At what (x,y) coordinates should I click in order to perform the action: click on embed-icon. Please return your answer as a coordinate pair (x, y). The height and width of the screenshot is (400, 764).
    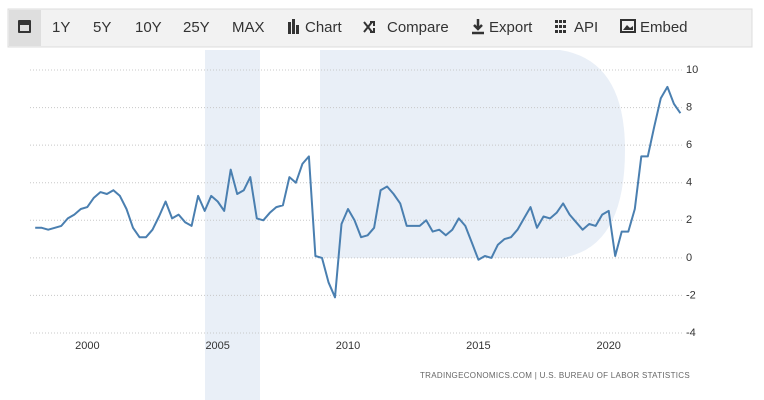
    Looking at the image, I should click on (628, 26).